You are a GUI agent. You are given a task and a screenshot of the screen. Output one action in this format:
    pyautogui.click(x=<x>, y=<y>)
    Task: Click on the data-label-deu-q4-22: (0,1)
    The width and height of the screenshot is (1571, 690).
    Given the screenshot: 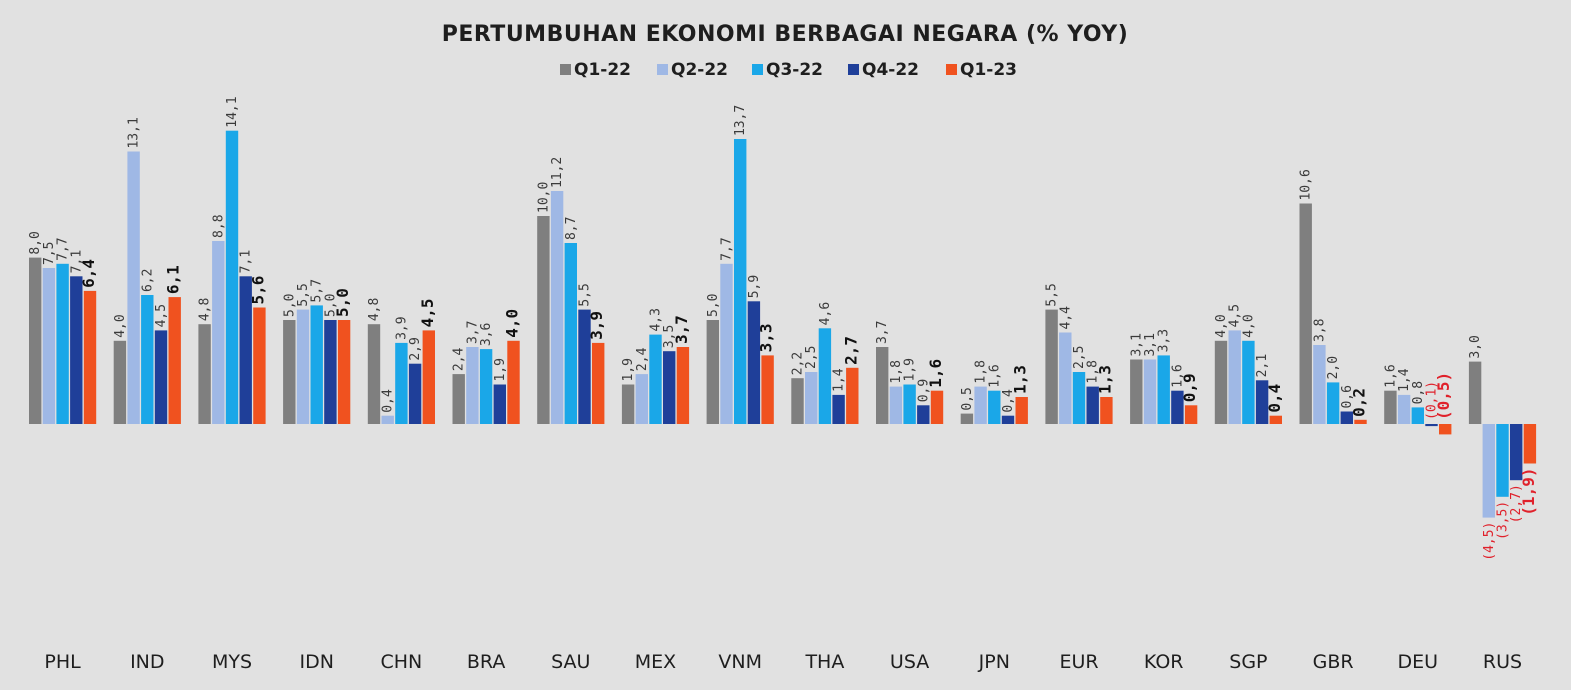 What is the action you would take?
    pyautogui.click(x=1432, y=400)
    